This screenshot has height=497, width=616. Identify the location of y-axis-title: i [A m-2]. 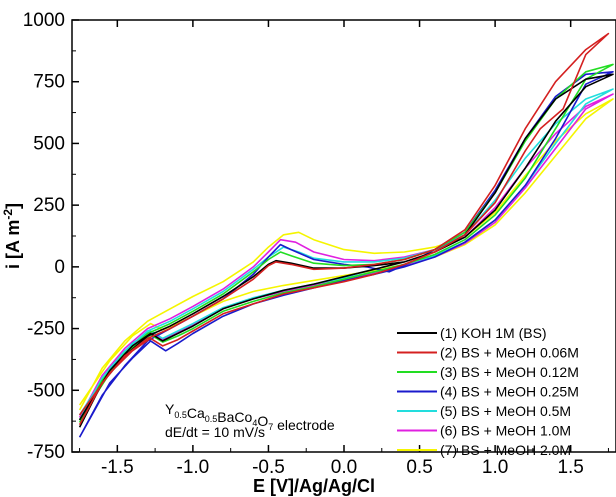
(12, 236).